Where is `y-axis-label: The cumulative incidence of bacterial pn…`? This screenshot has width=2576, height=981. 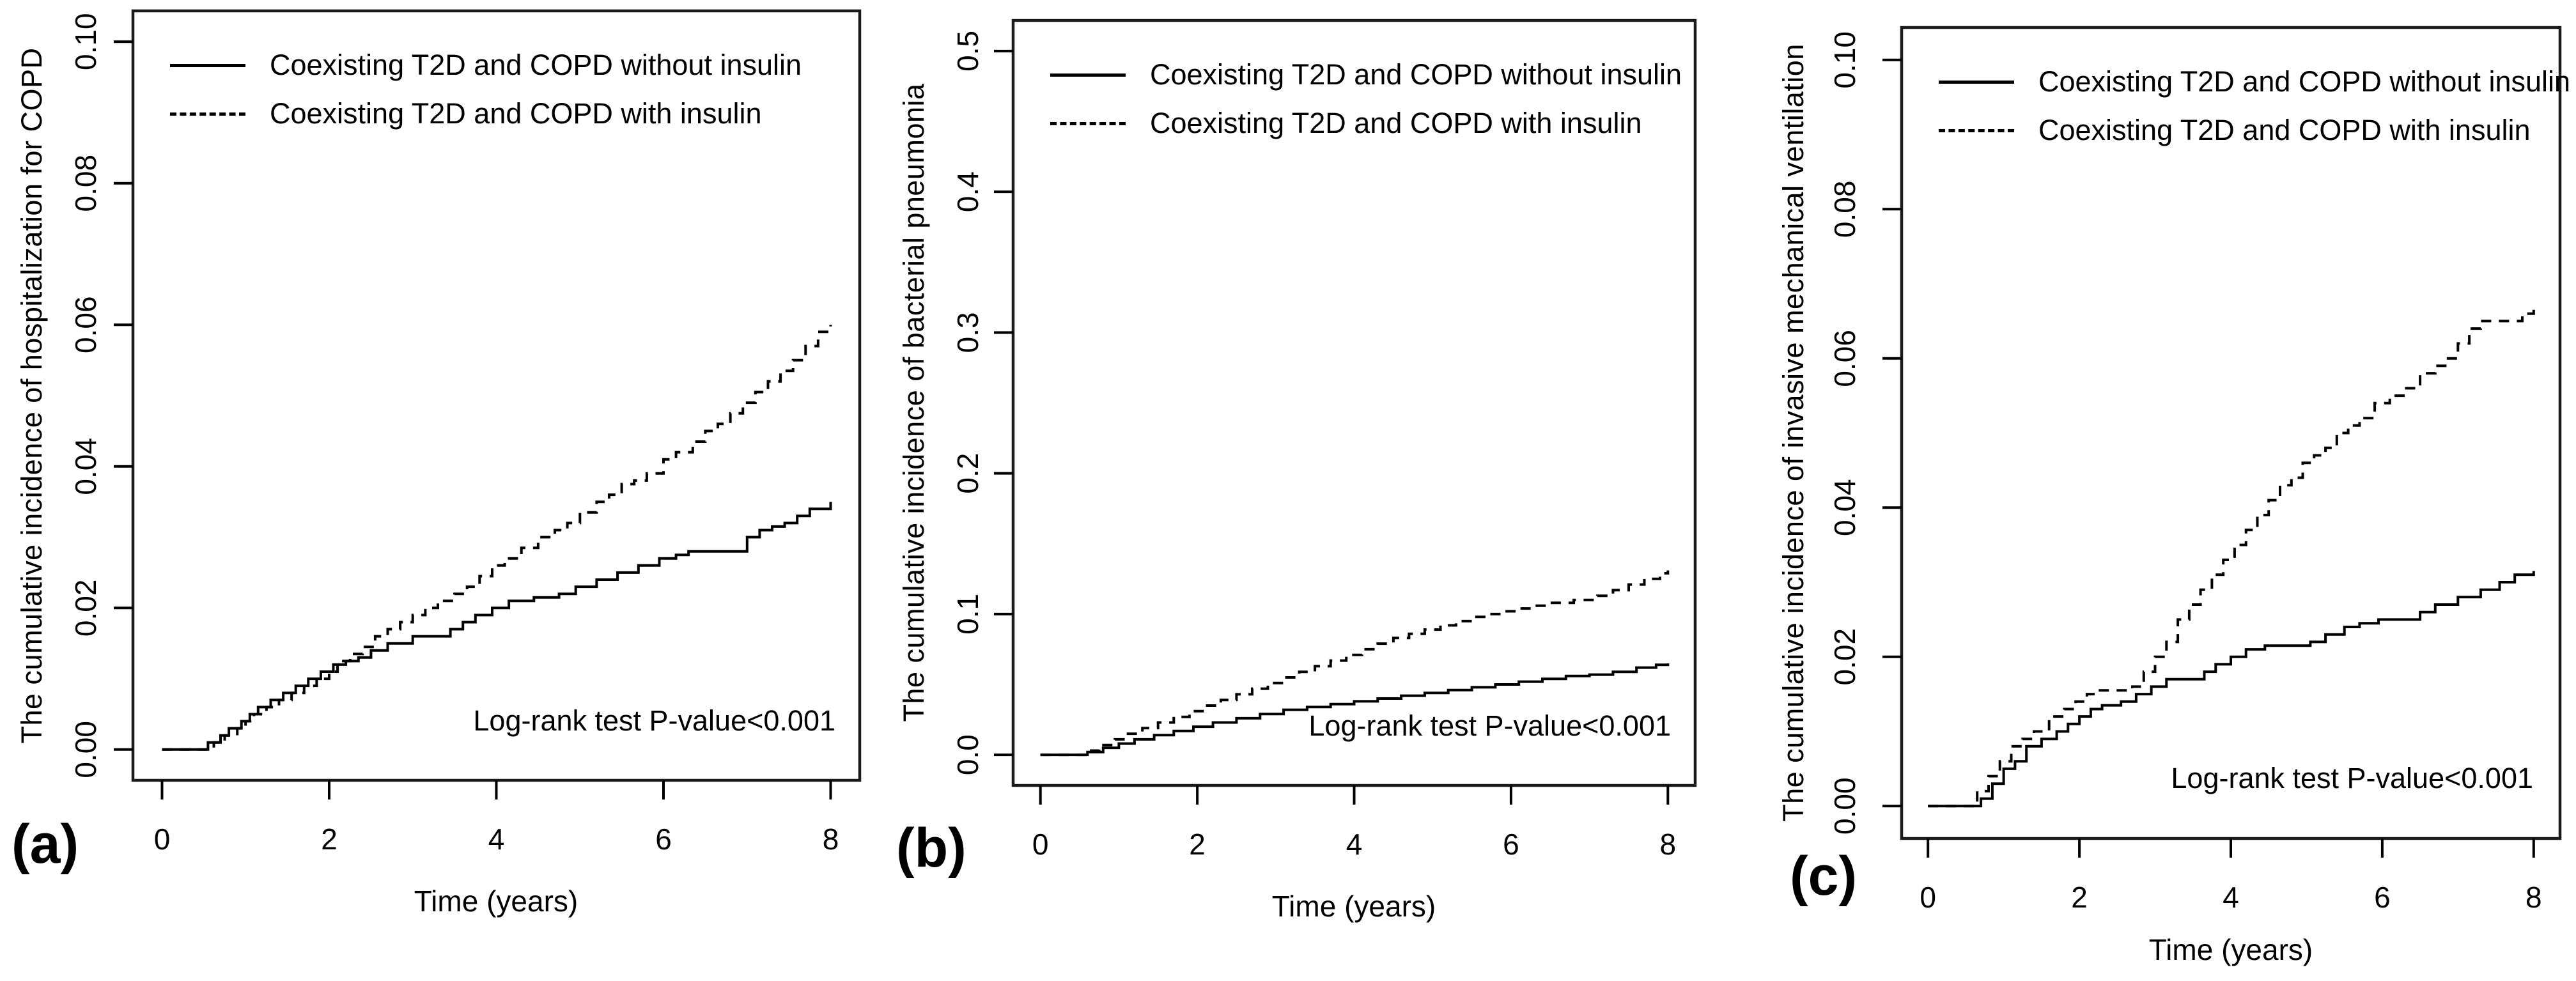
y-axis-label: The cumulative incidence of bacterial pn… is located at coordinates (913, 402).